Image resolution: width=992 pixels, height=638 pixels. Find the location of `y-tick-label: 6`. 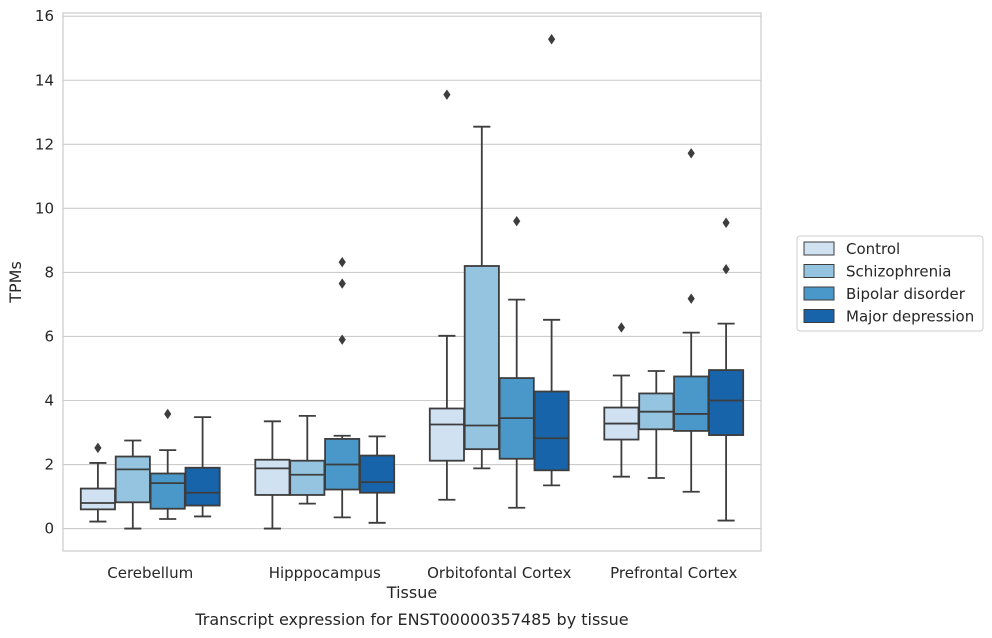

y-tick-label: 6 is located at coordinates (49, 336).